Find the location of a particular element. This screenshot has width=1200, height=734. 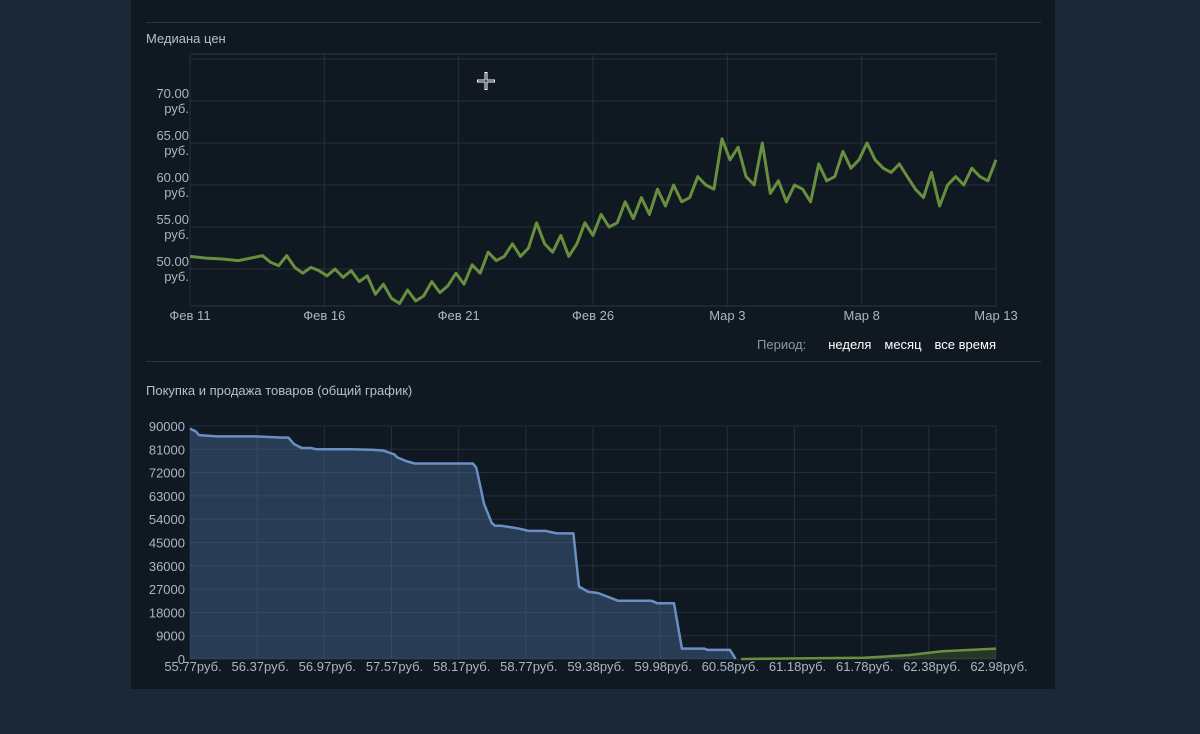

x-tick-label: Фев 26 is located at coordinates (593, 315).